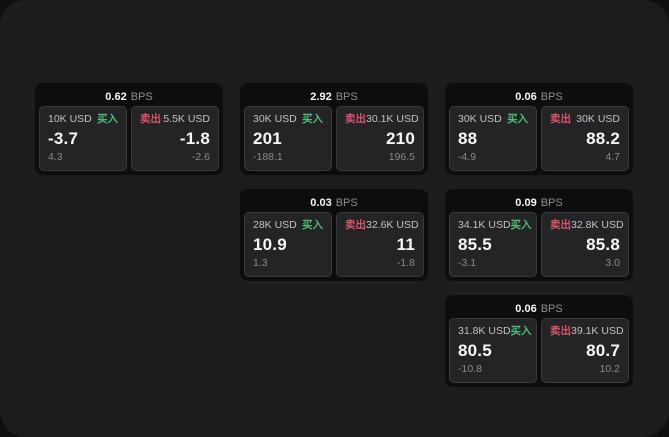  Describe the element at coordinates (288, 244) in the screenshot. I see `buy-pane: 28K USD 买入 10.9 1.3` at that location.